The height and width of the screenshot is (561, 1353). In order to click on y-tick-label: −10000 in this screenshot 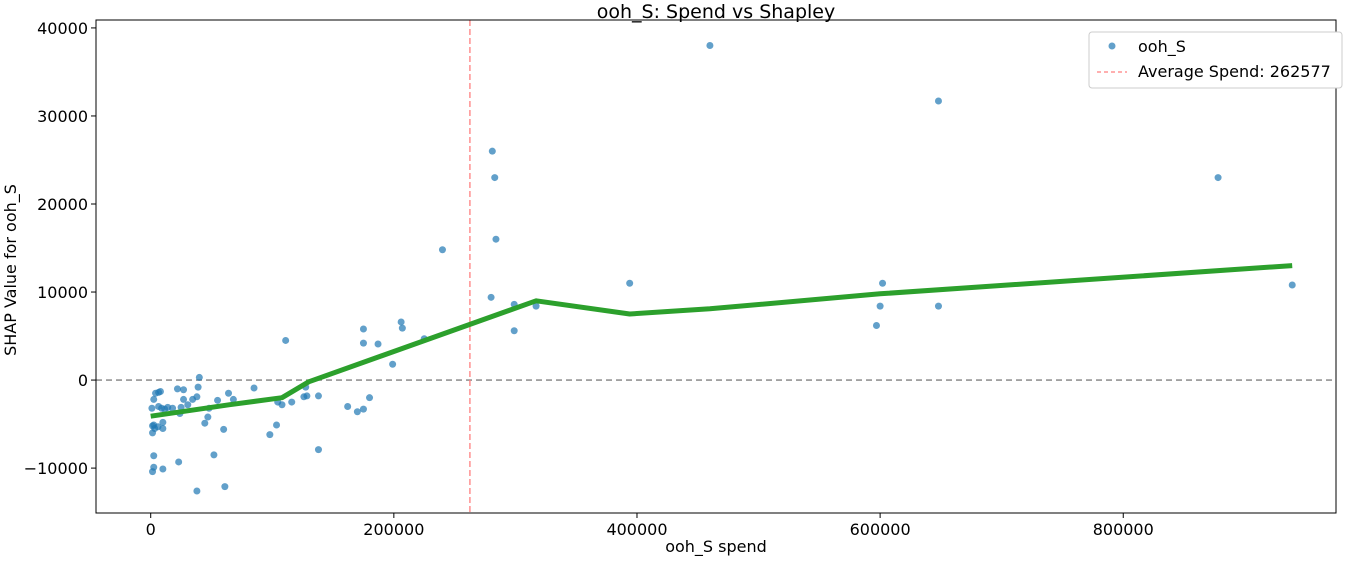, I will do `click(56, 468)`.